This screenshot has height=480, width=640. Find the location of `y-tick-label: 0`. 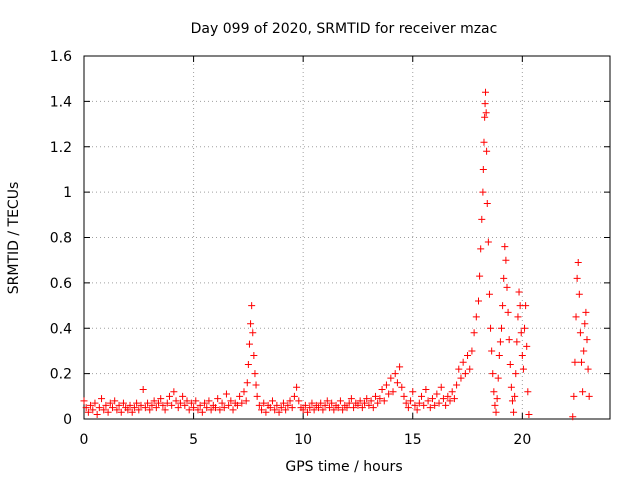

y-tick-label: 0 is located at coordinates (67, 420).